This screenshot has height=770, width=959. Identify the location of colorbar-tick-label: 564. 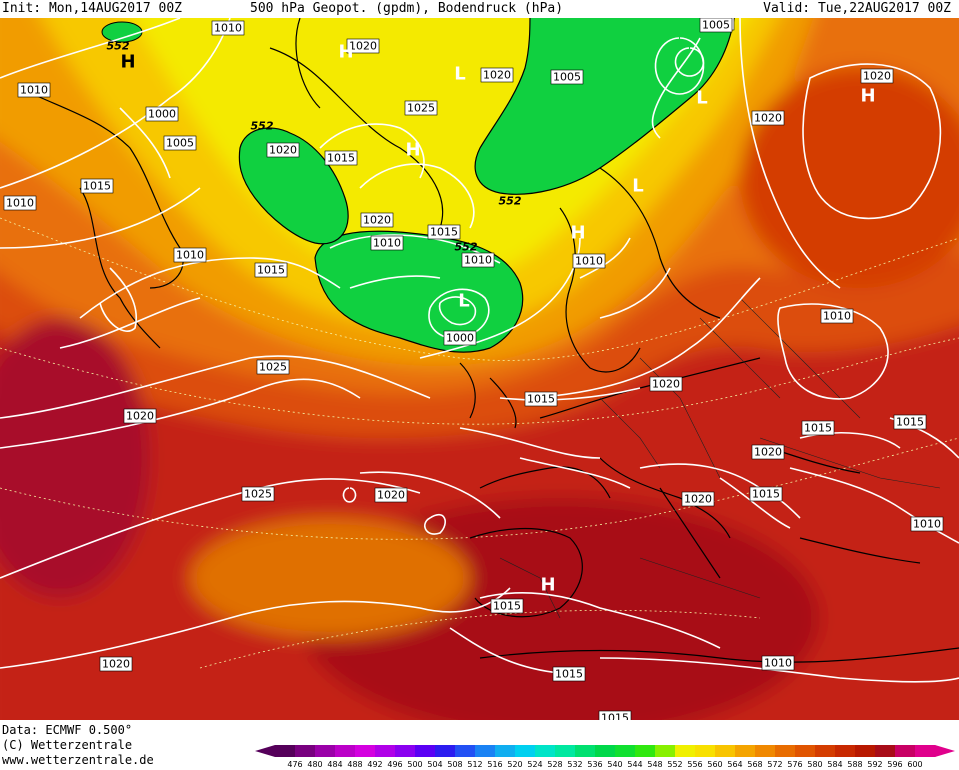
(734, 764).